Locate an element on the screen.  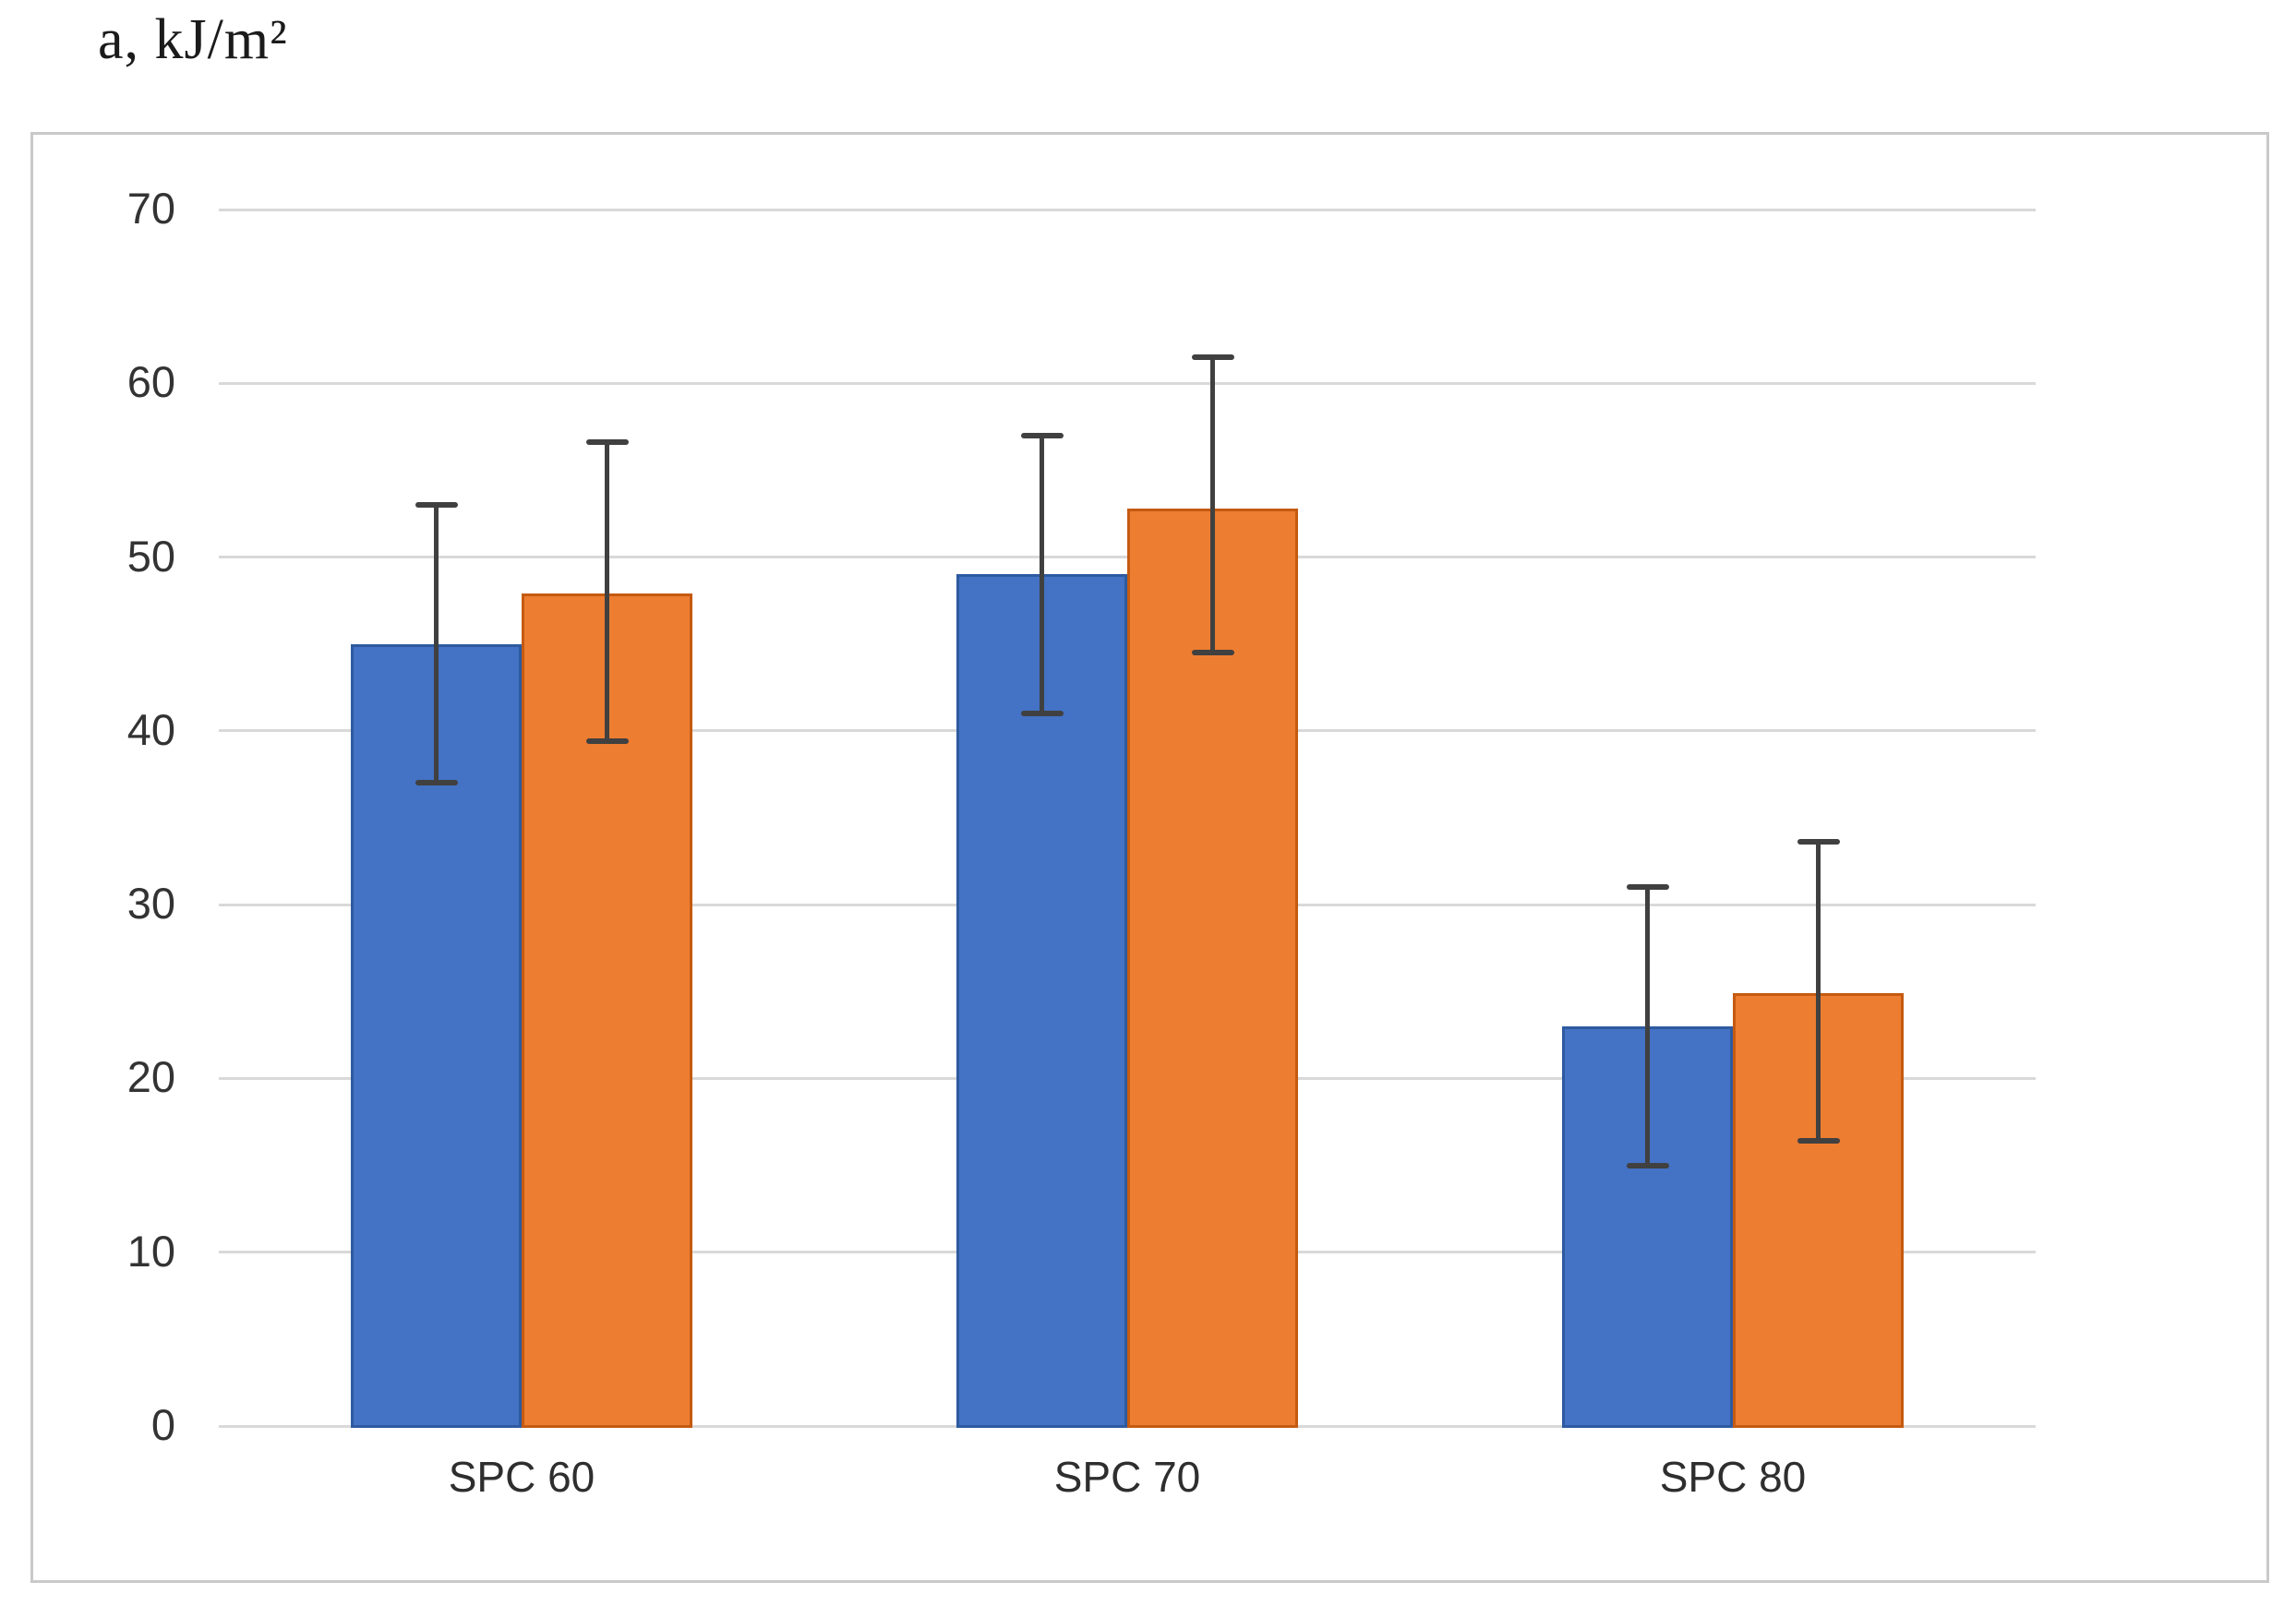
error-bar-spc-80-blue-line is located at coordinates (1647, 1026).